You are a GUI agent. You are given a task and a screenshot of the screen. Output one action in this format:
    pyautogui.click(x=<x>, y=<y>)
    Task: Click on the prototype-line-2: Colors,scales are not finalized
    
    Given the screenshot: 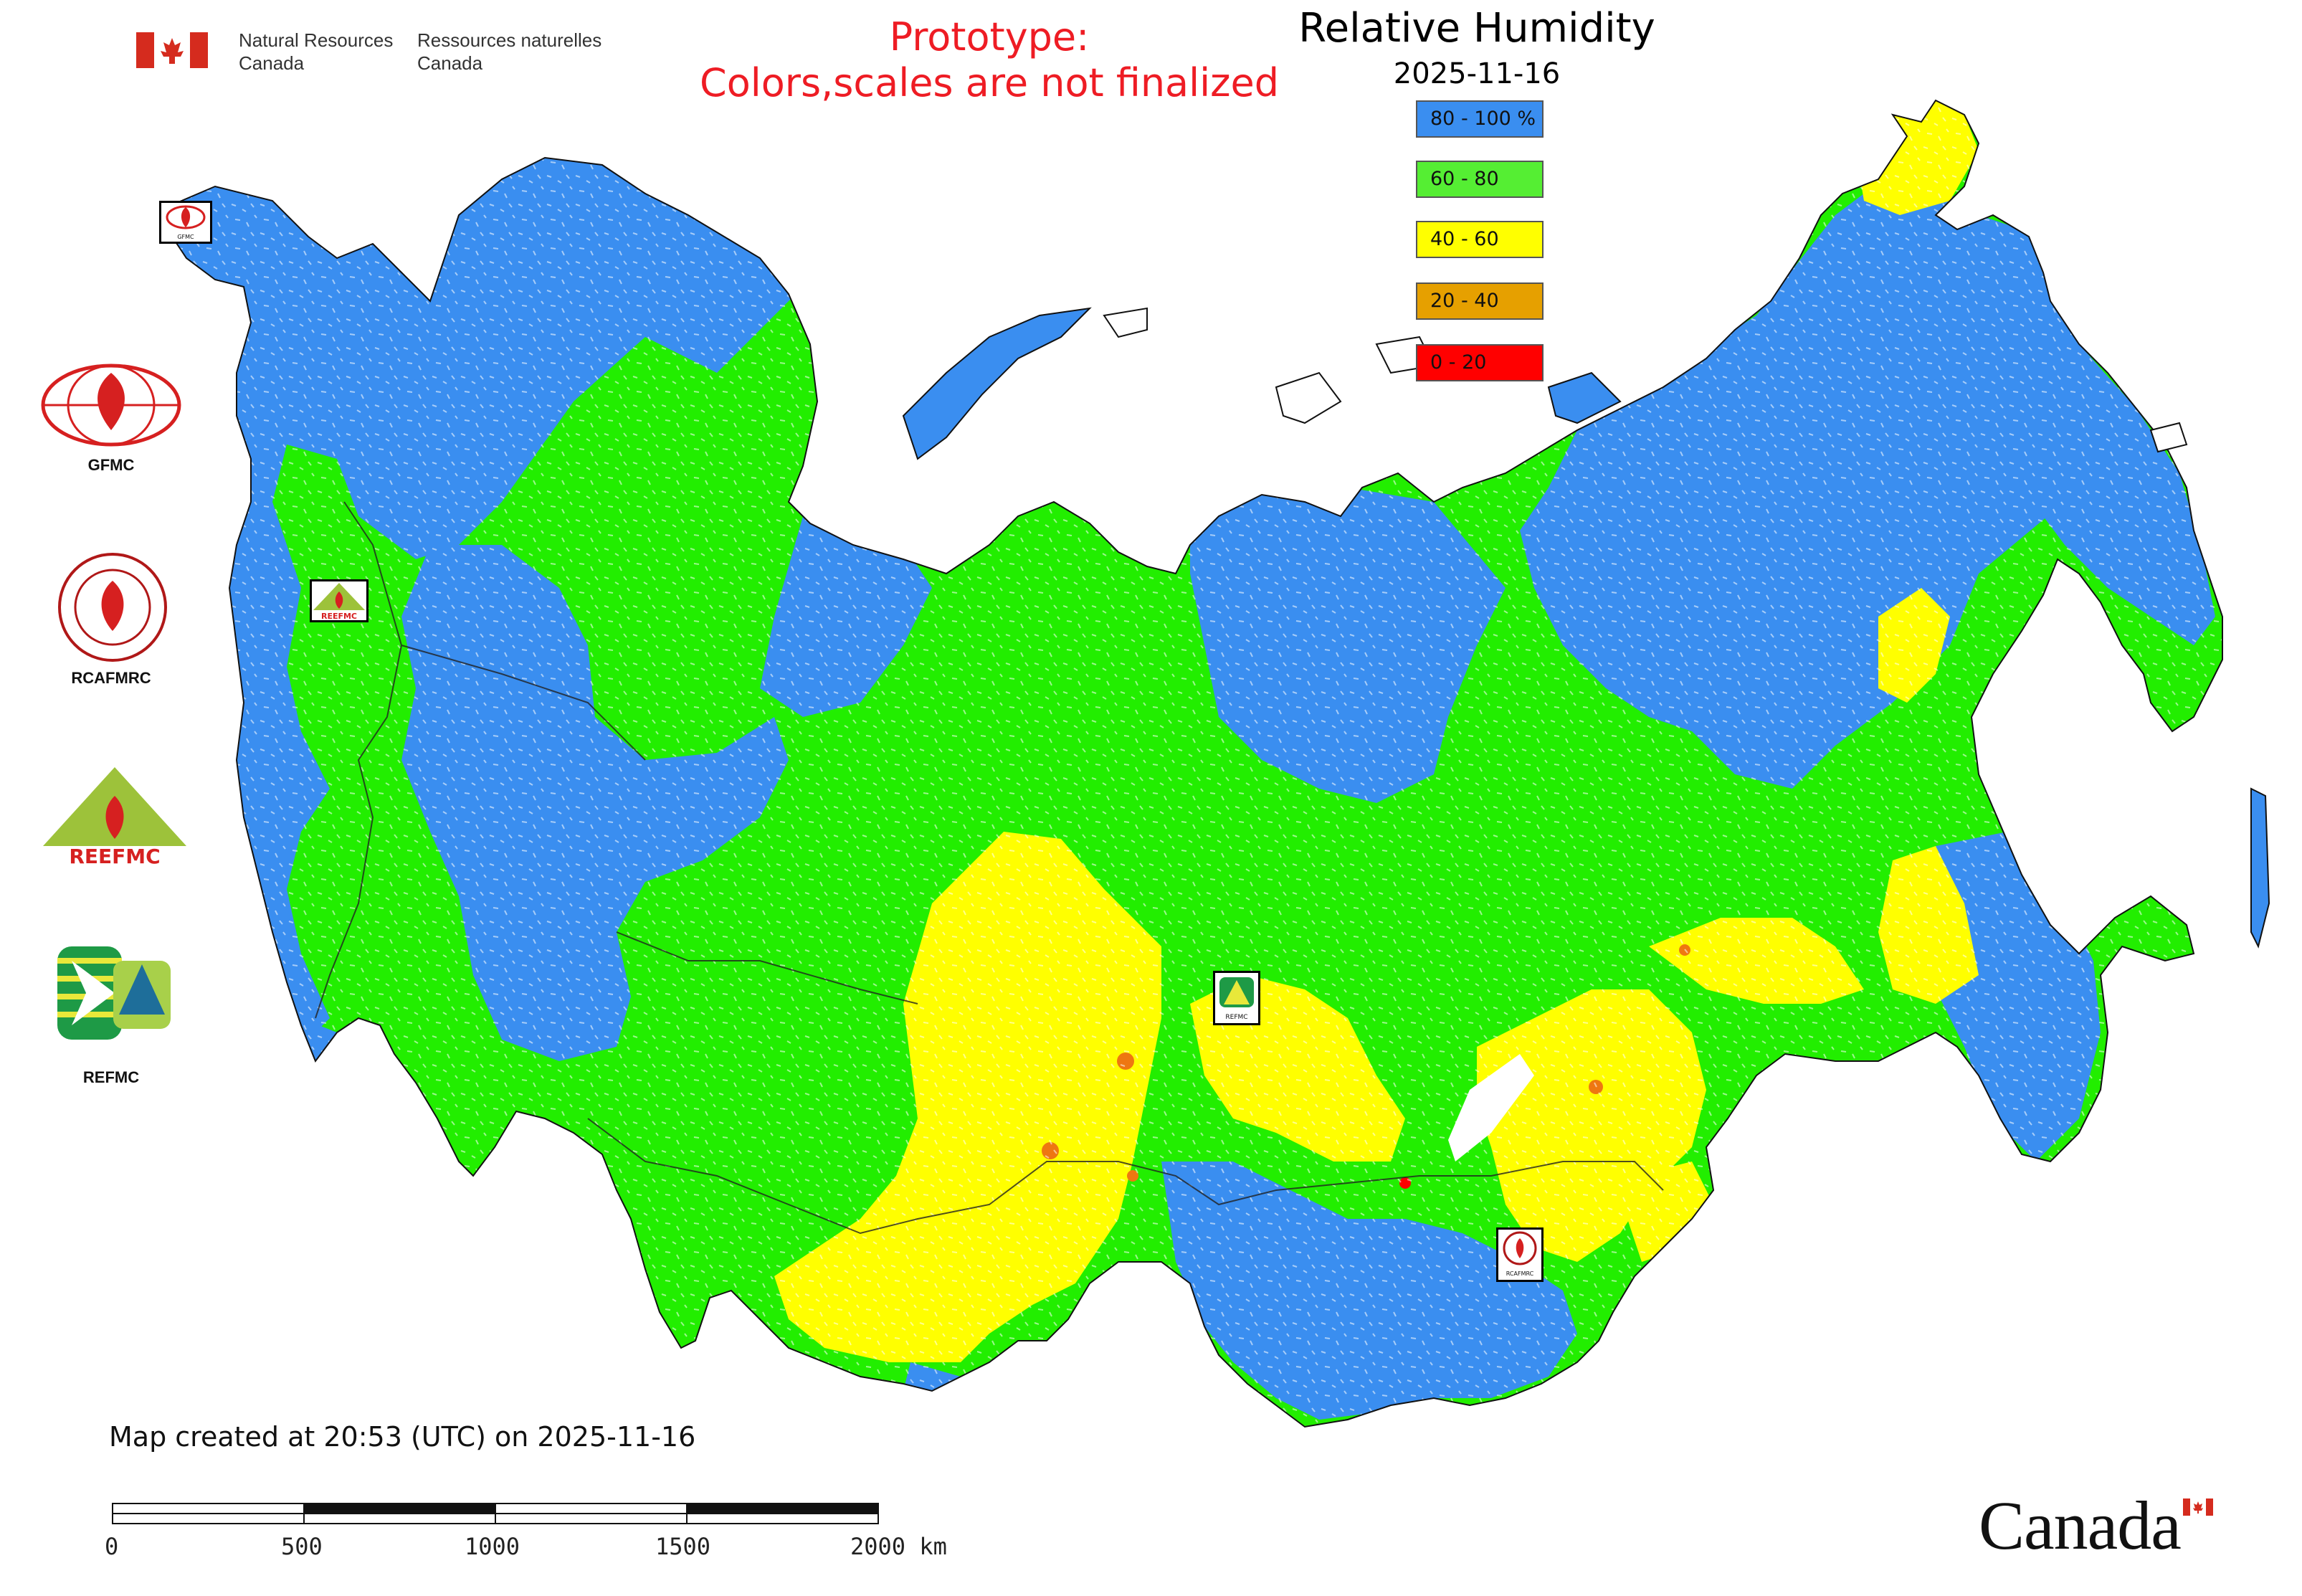 What is the action you would take?
    pyautogui.click(x=989, y=82)
    